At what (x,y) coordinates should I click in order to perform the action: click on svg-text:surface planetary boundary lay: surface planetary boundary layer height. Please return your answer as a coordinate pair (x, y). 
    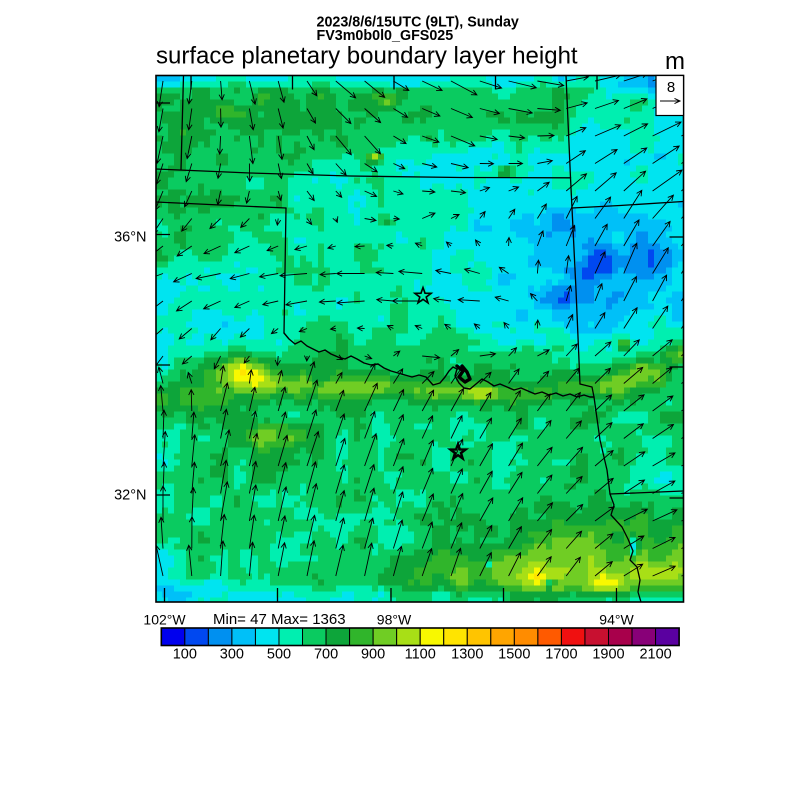
    Looking at the image, I should click on (367, 56).